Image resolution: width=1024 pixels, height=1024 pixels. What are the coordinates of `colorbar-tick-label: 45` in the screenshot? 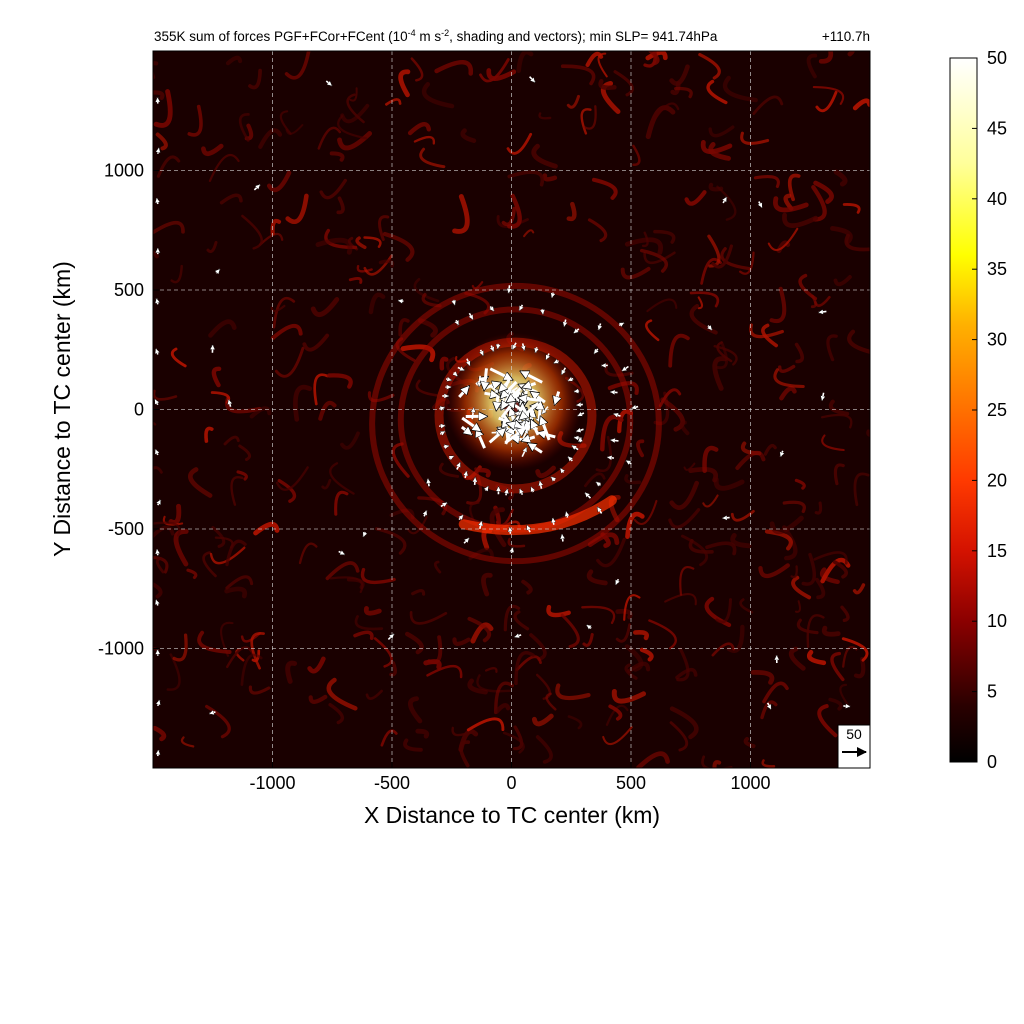 It's located at (997, 128).